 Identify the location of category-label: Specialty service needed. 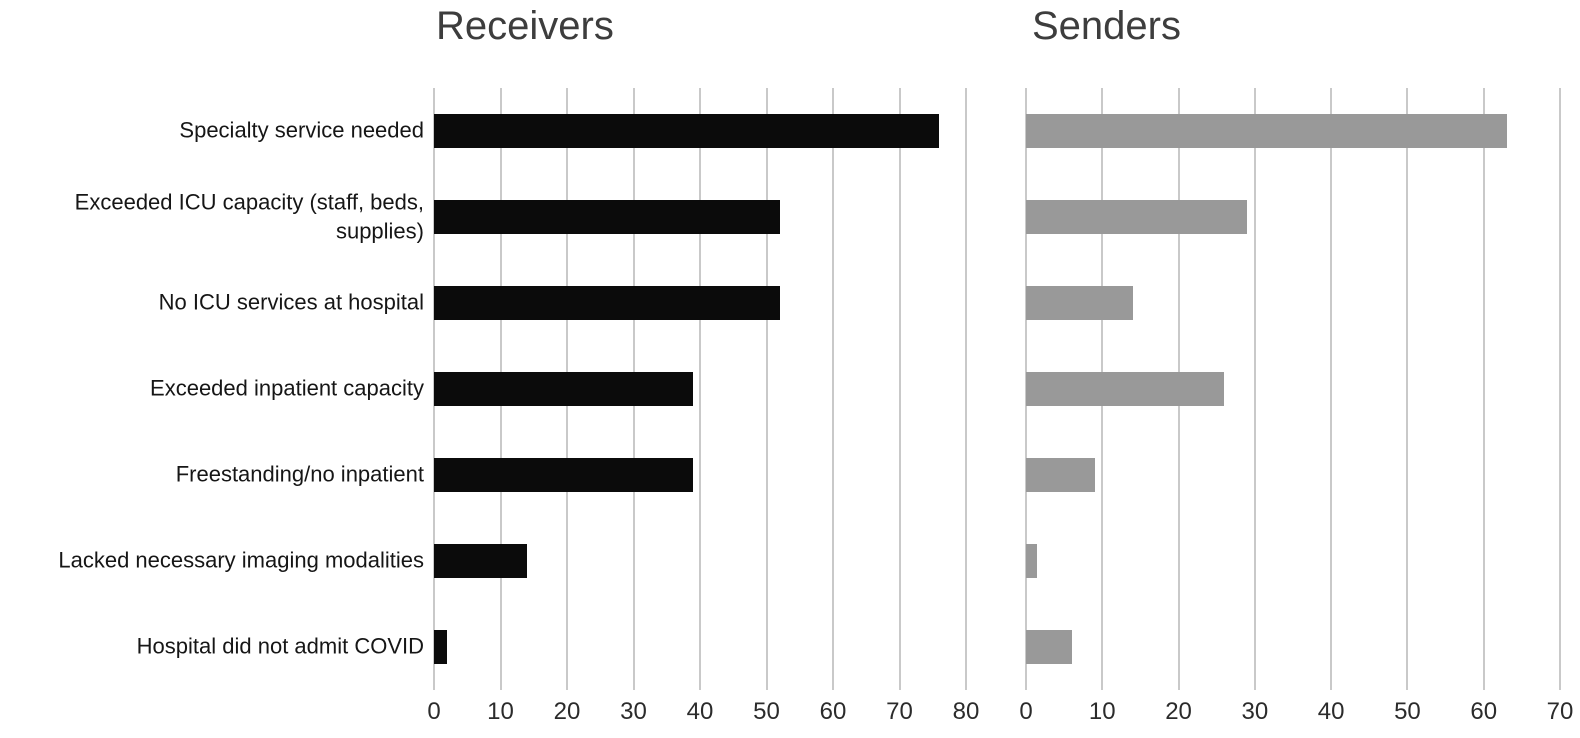
(301, 130).